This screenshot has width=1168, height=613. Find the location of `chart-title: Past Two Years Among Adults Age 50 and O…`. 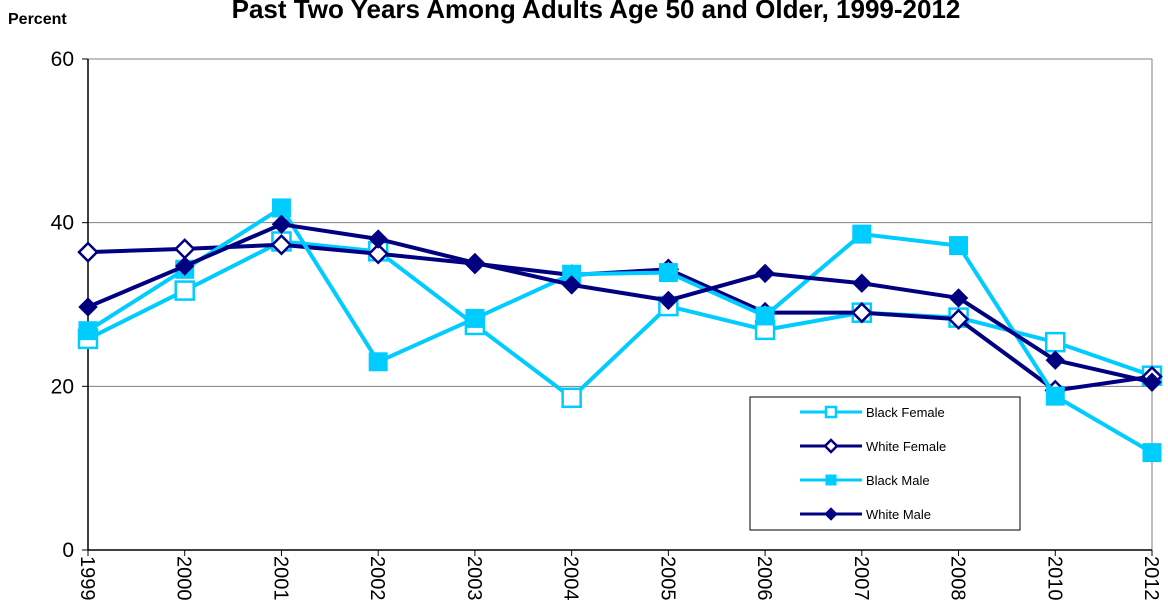

chart-title: Past Two Years Among Adults Age 50 and O… is located at coordinates (596, 12).